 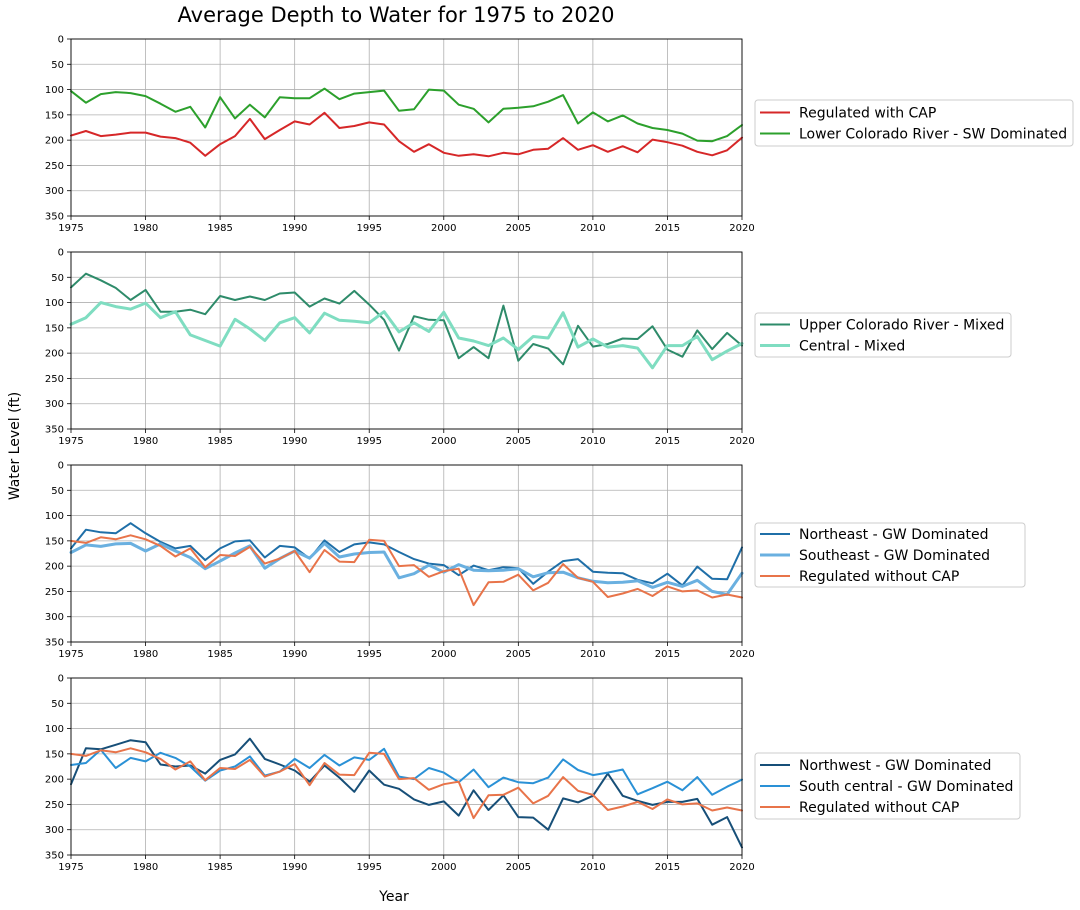 I want to click on legend-label: South central - GW Dominated, so click(x=906, y=787).